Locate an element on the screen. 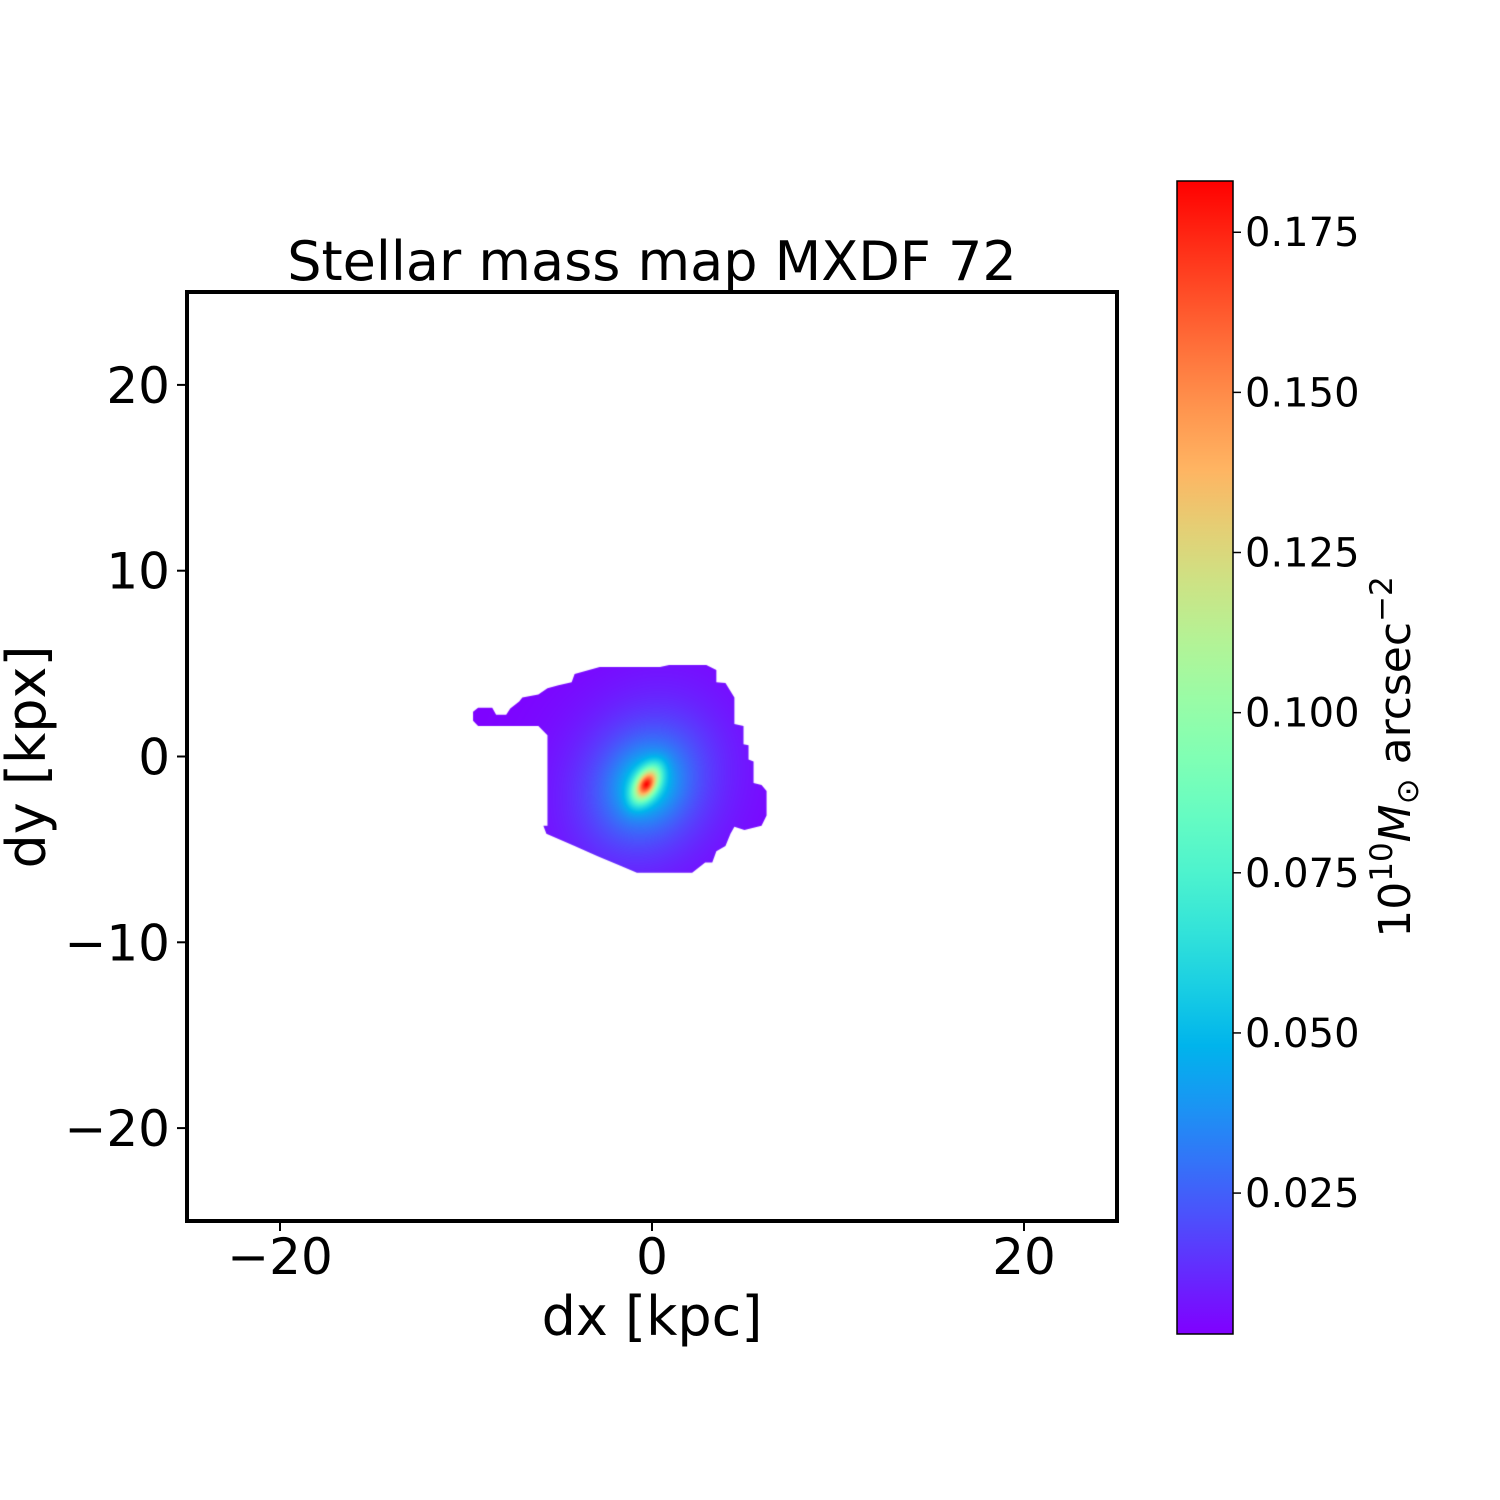 The height and width of the screenshot is (1500, 1500). y-tick-label: 0 is located at coordinates (154, 758).